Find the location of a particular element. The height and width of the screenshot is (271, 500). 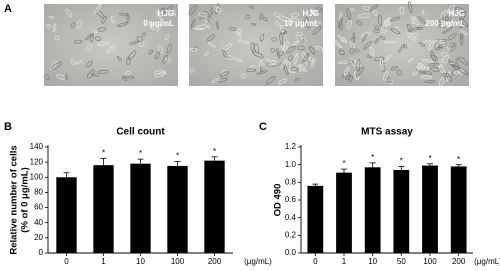

chart-title: MTS assay is located at coordinates (387, 132).